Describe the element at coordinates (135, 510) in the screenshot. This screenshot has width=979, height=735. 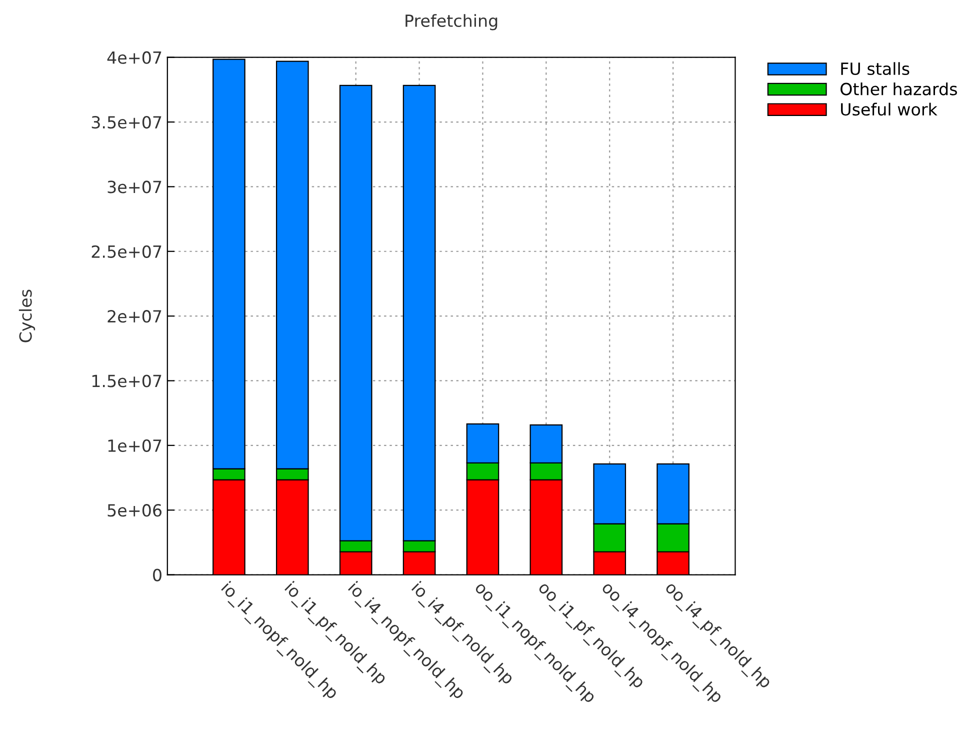
I see `y-tick-label: 5e+06` at that location.